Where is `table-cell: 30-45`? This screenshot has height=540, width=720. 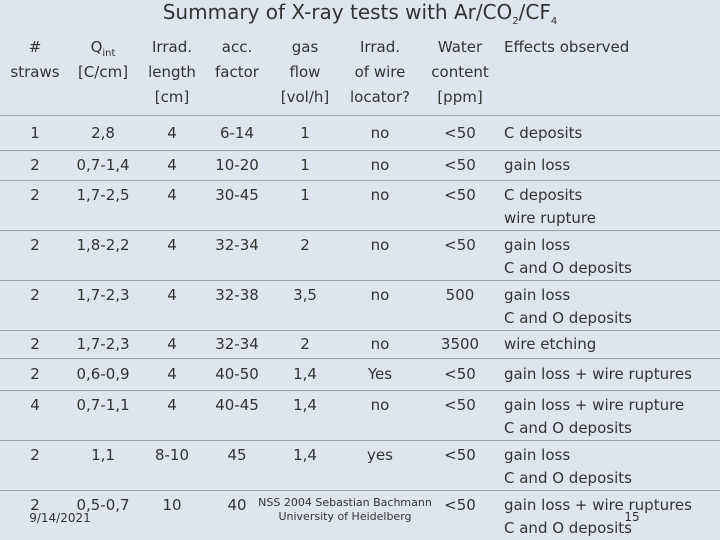 table-cell: 30-45 is located at coordinates (237, 195).